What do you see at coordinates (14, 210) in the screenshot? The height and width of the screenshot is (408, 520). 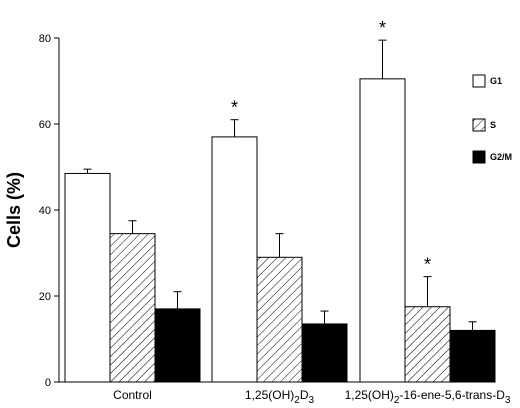 I see `y-axis-label: Cells (%)` at bounding box center [14, 210].